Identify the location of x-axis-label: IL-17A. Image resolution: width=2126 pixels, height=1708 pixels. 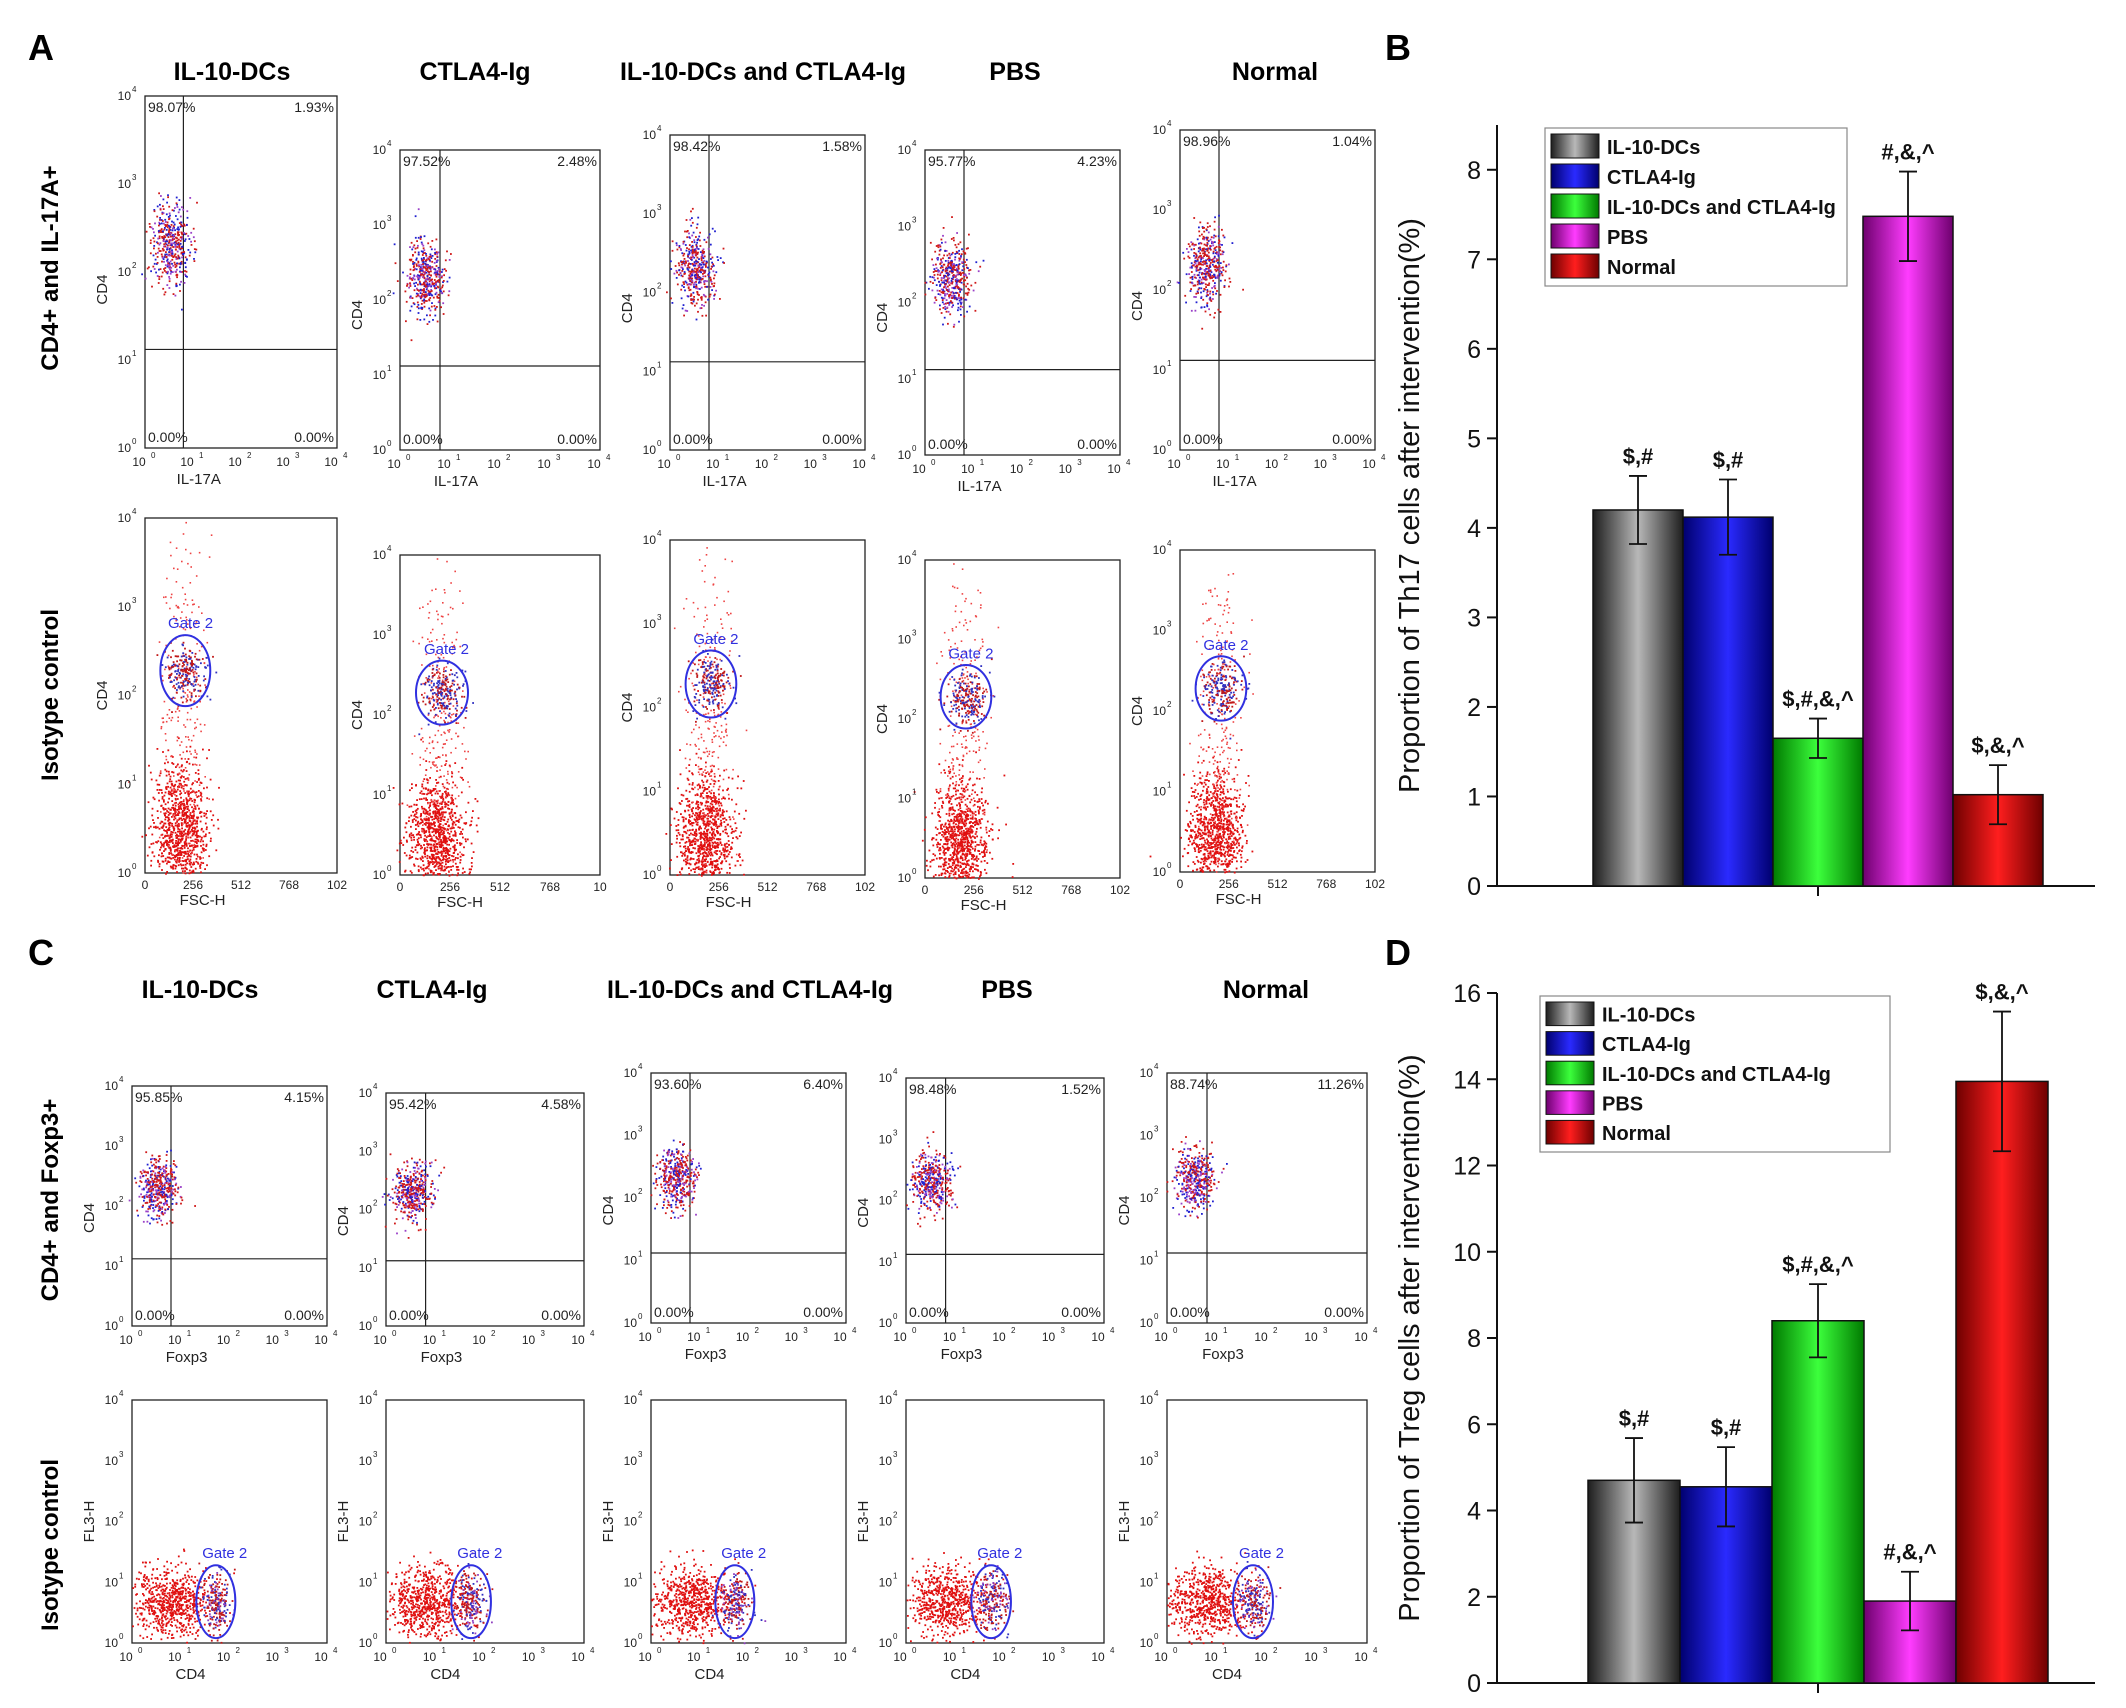
(456, 481).